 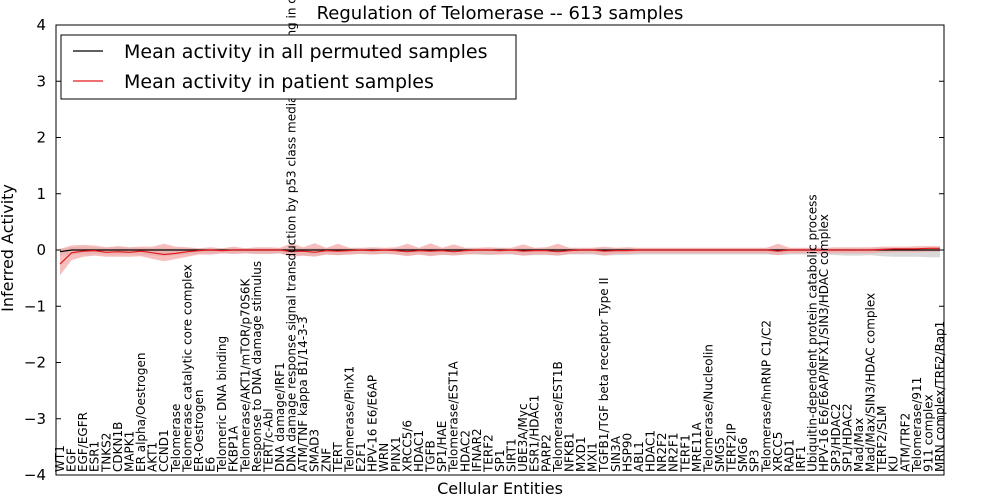 What do you see at coordinates (477, 450) in the screenshot?
I see `x-category-label: IFNAR2` at bounding box center [477, 450].